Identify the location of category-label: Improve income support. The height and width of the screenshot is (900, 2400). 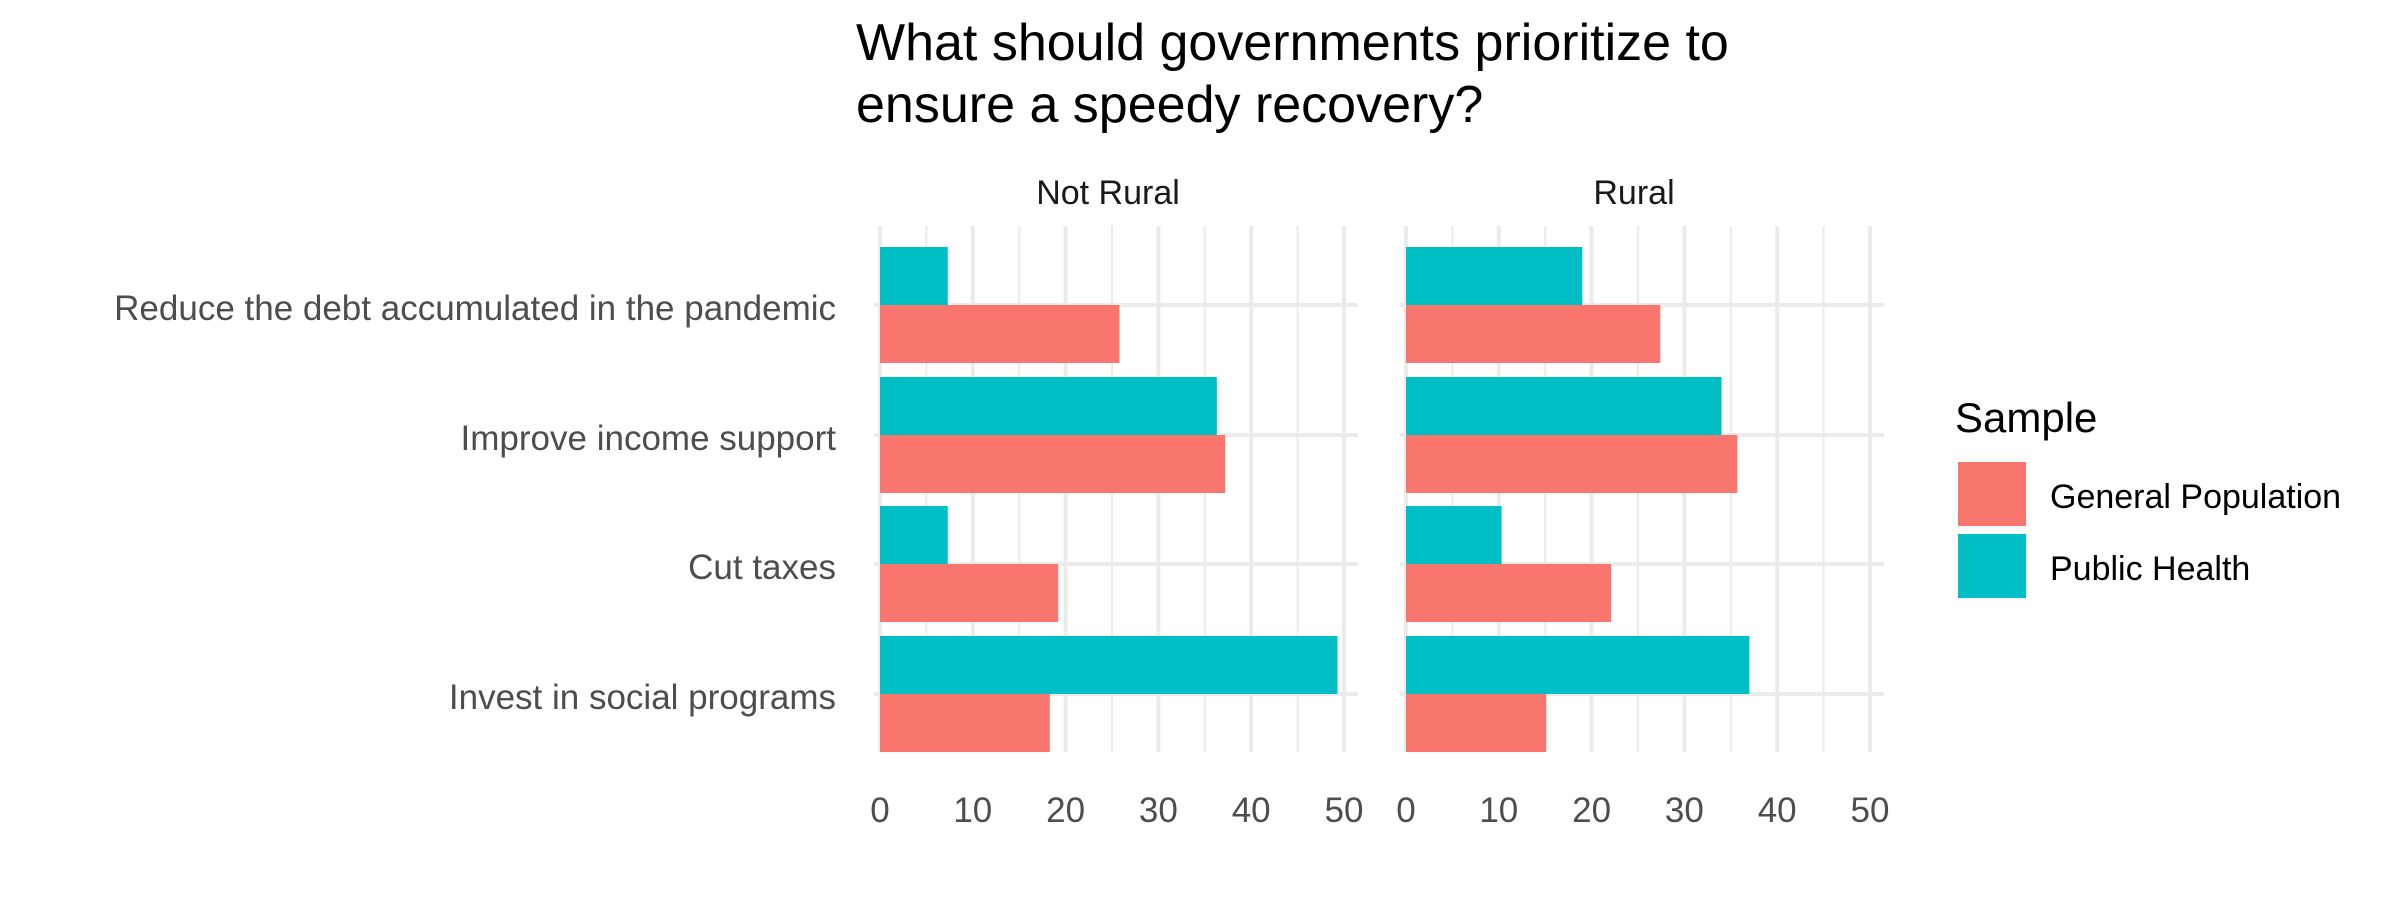
(649, 438).